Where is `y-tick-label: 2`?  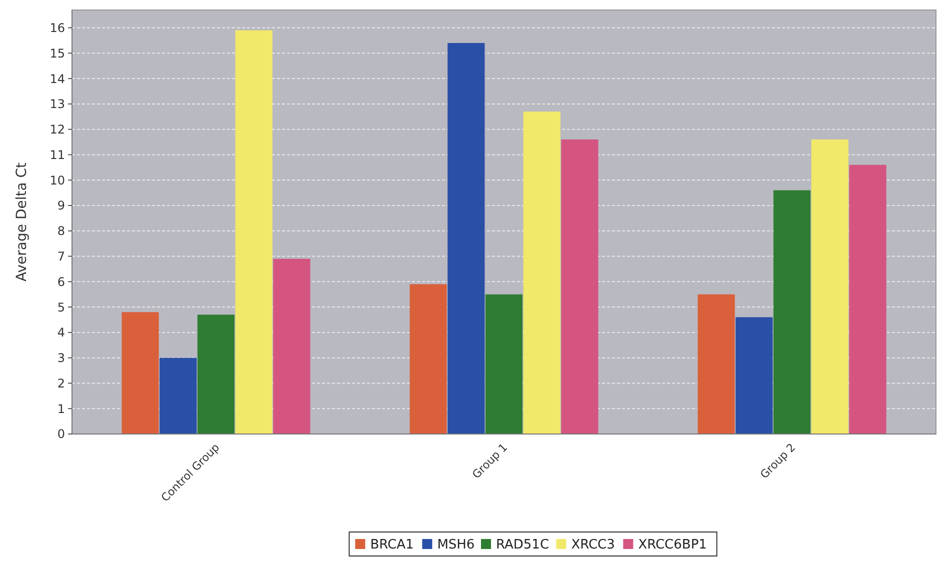 y-tick-label: 2 is located at coordinates (61, 383).